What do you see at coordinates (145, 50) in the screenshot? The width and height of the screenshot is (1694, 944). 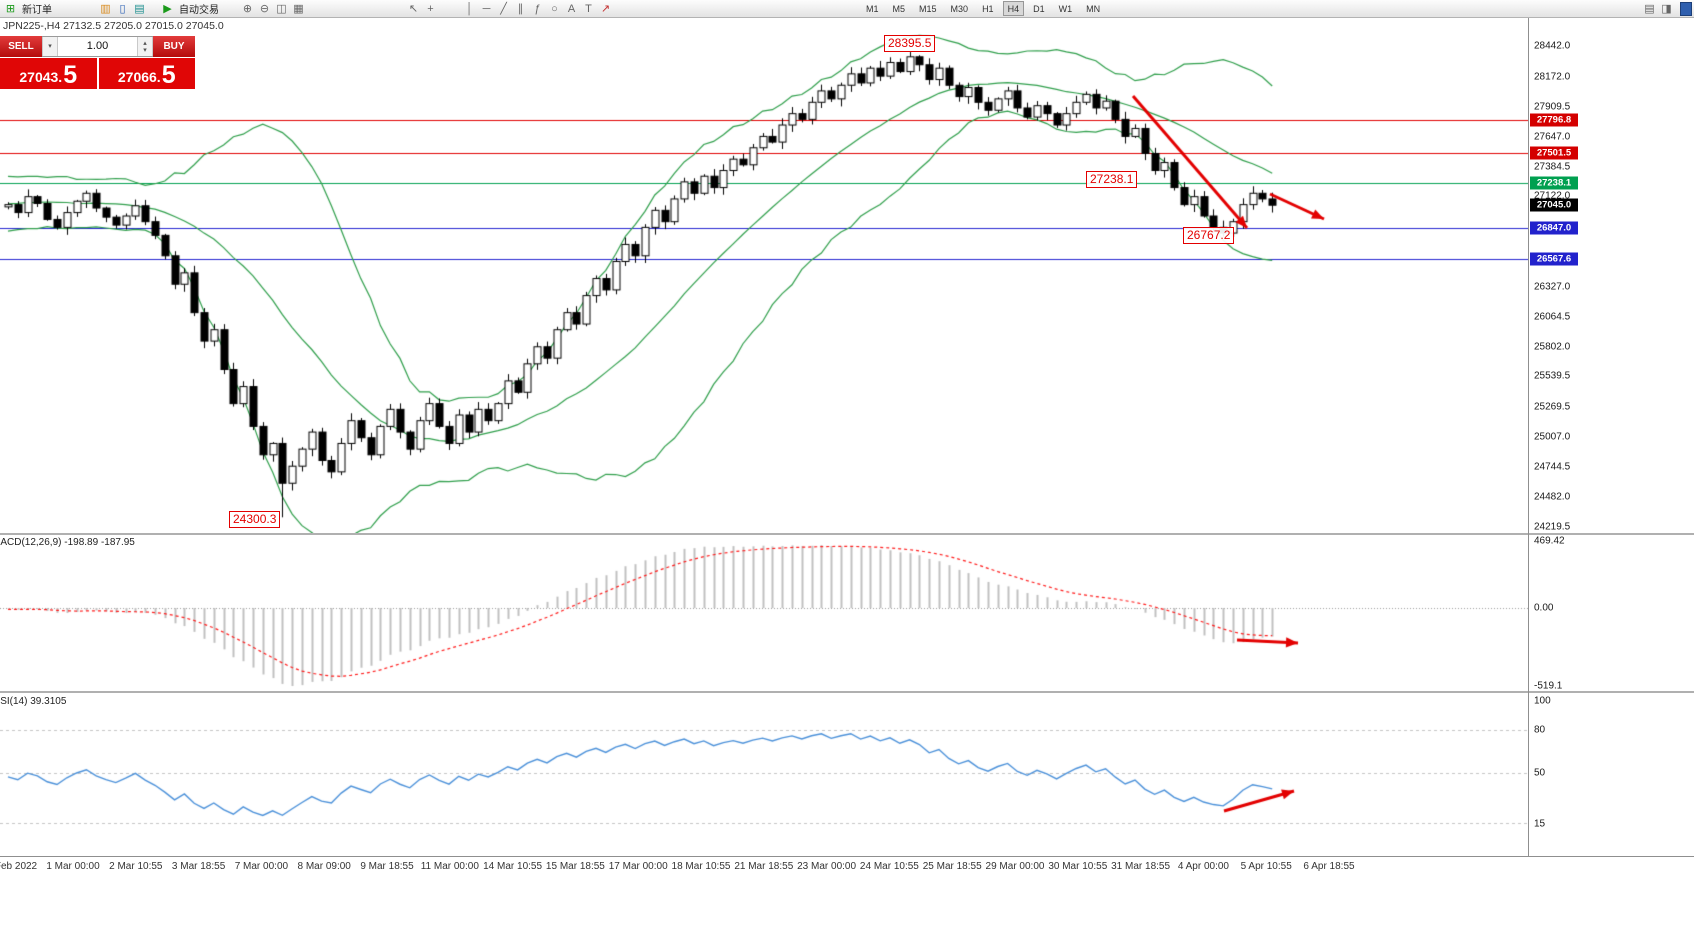 I see `volume-down-icon: ▾` at bounding box center [145, 50].